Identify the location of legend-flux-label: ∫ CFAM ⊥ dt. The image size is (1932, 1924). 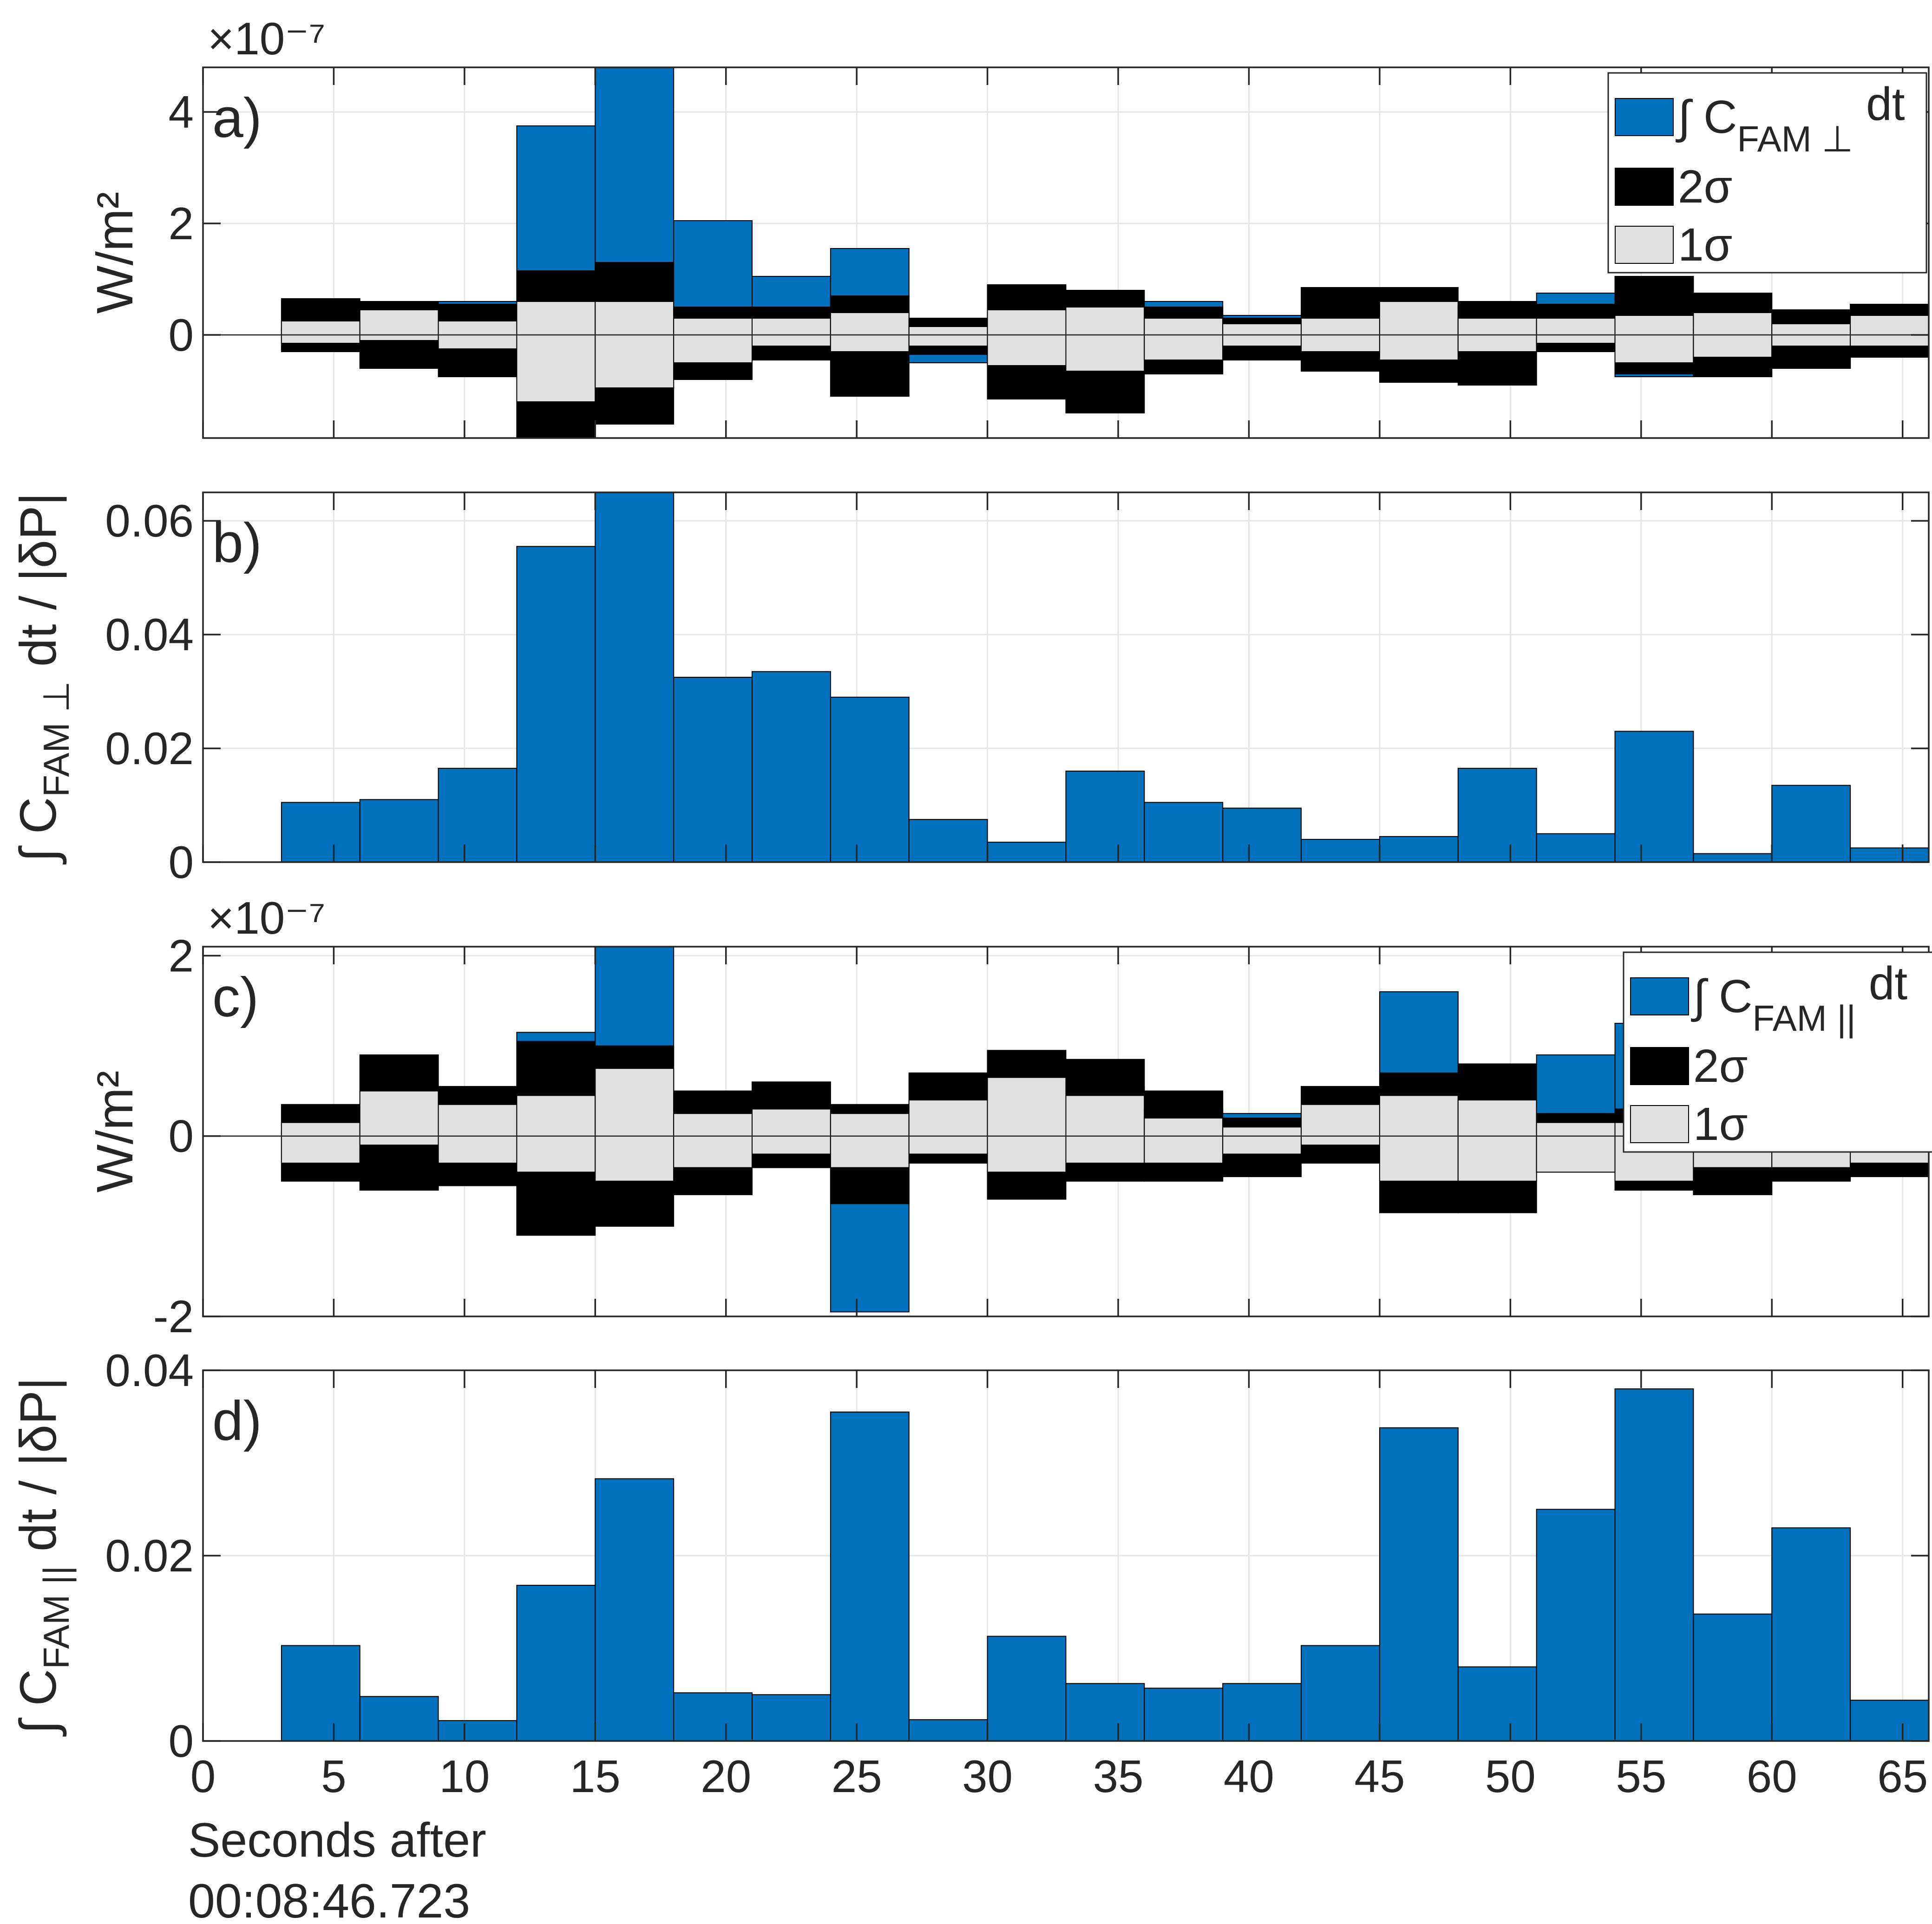
(1790, 118).